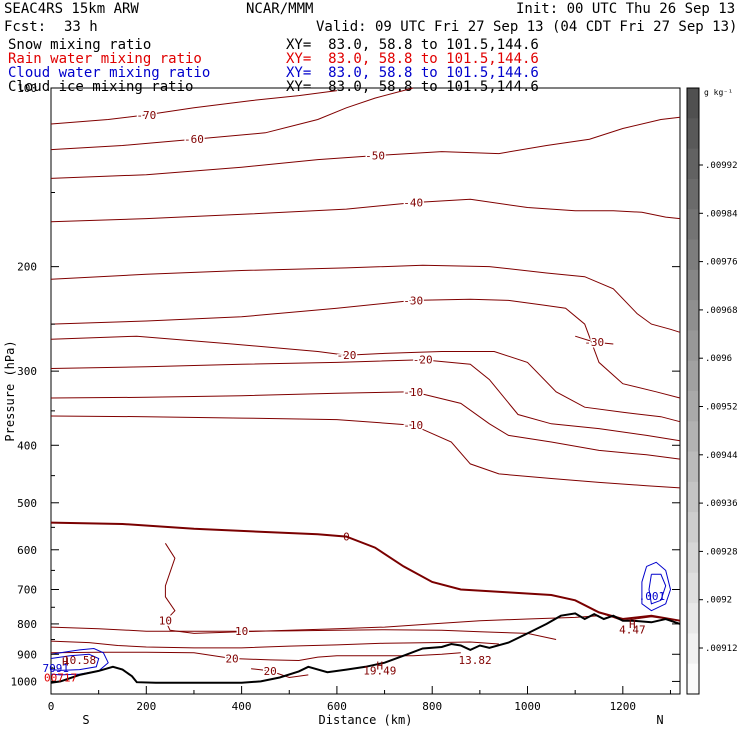 The width and height of the screenshot is (740, 740). What do you see at coordinates (721, 504) in the screenshot?
I see `colorbar-label: .00936` at bounding box center [721, 504].